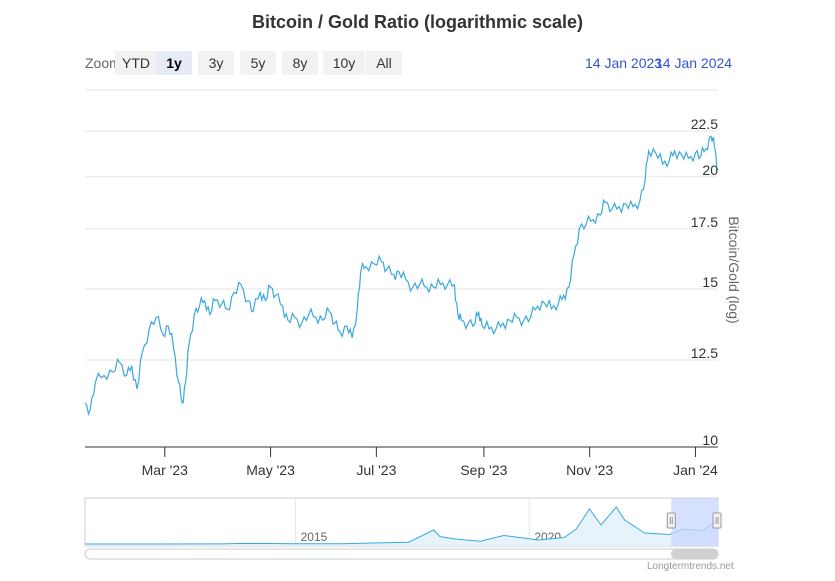 This screenshot has height=581, width=835. Describe the element at coordinates (704, 222) in the screenshot. I see `y-tick-label: 17.5` at that location.